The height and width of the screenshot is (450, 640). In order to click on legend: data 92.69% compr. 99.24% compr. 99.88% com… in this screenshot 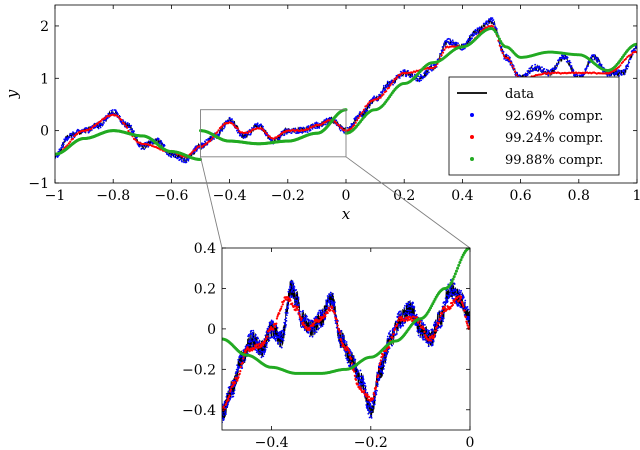, I will do `click(534, 126)`.